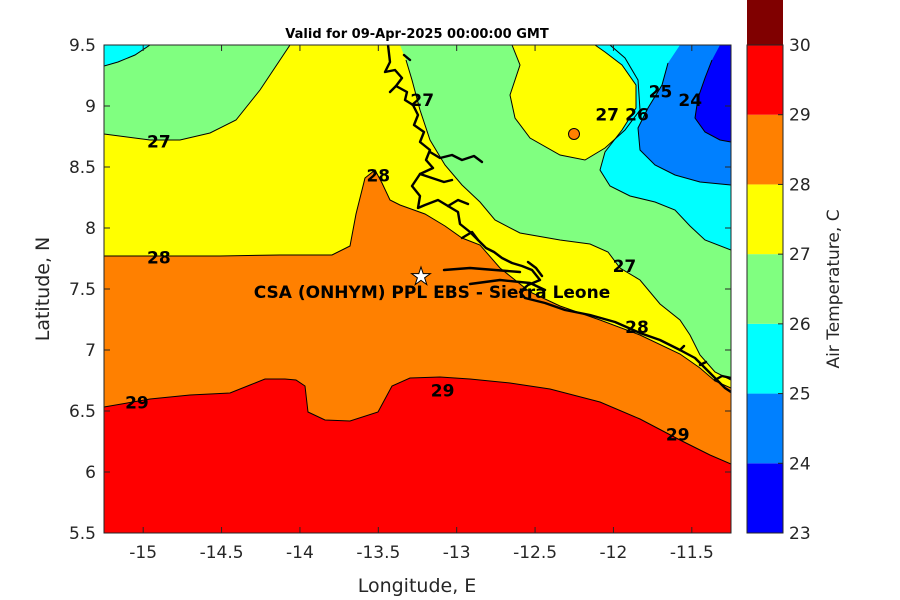  What do you see at coordinates (90, 473) in the screenshot?
I see `y-tick-label: 6` at bounding box center [90, 473].